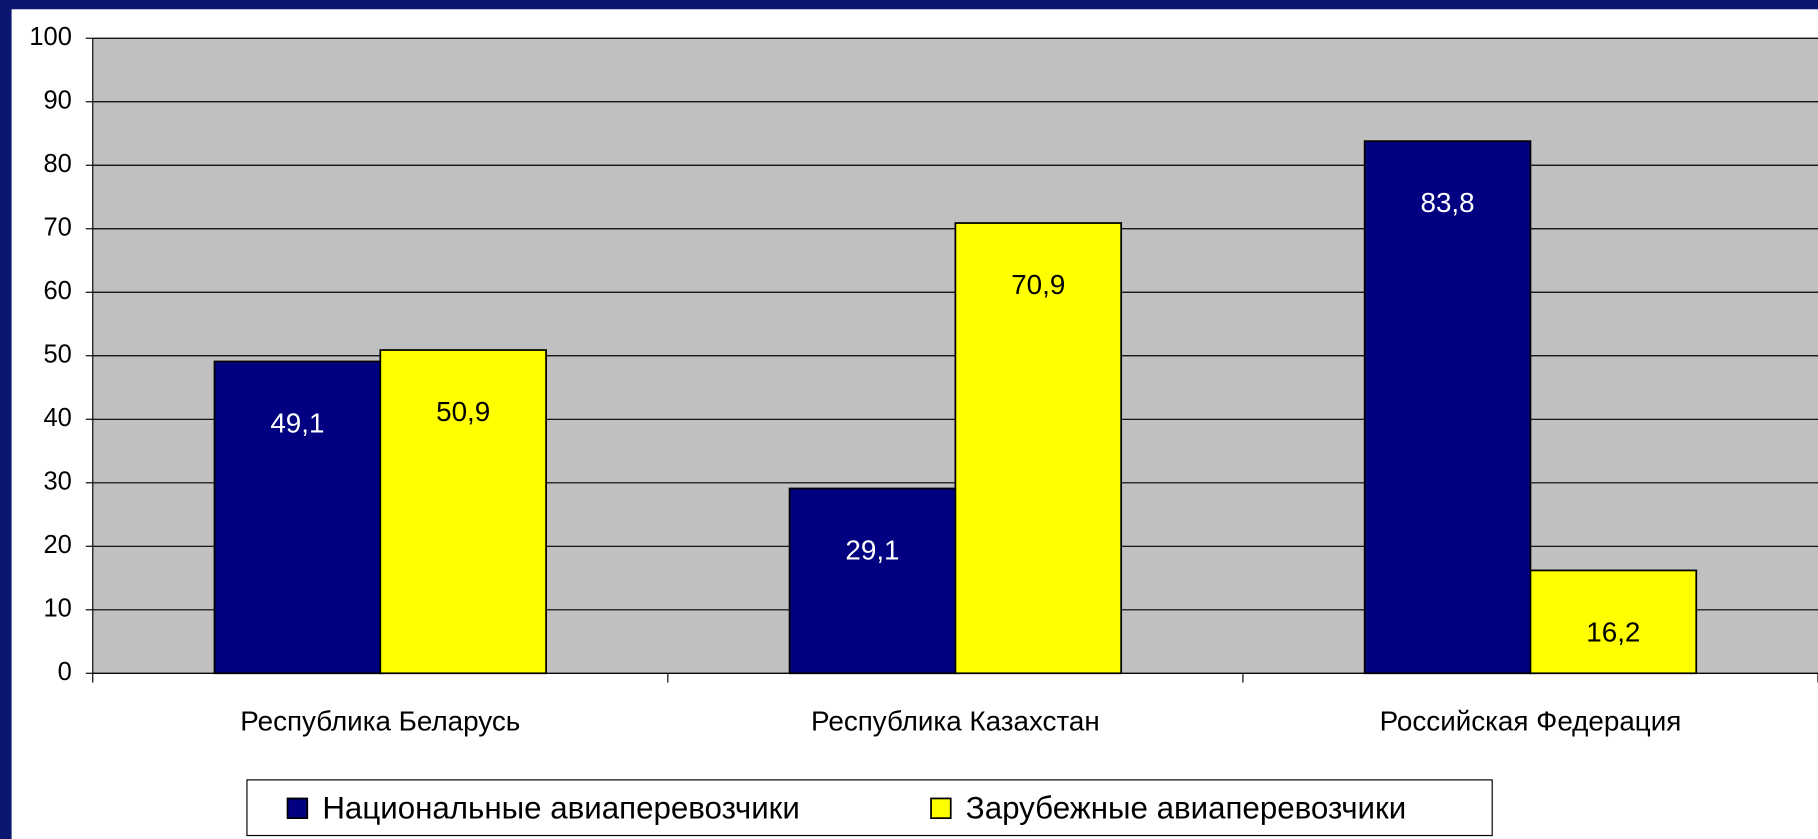 This screenshot has width=1818, height=839. What do you see at coordinates (58, 100) in the screenshot?
I see `y-tick-label: 90` at bounding box center [58, 100].